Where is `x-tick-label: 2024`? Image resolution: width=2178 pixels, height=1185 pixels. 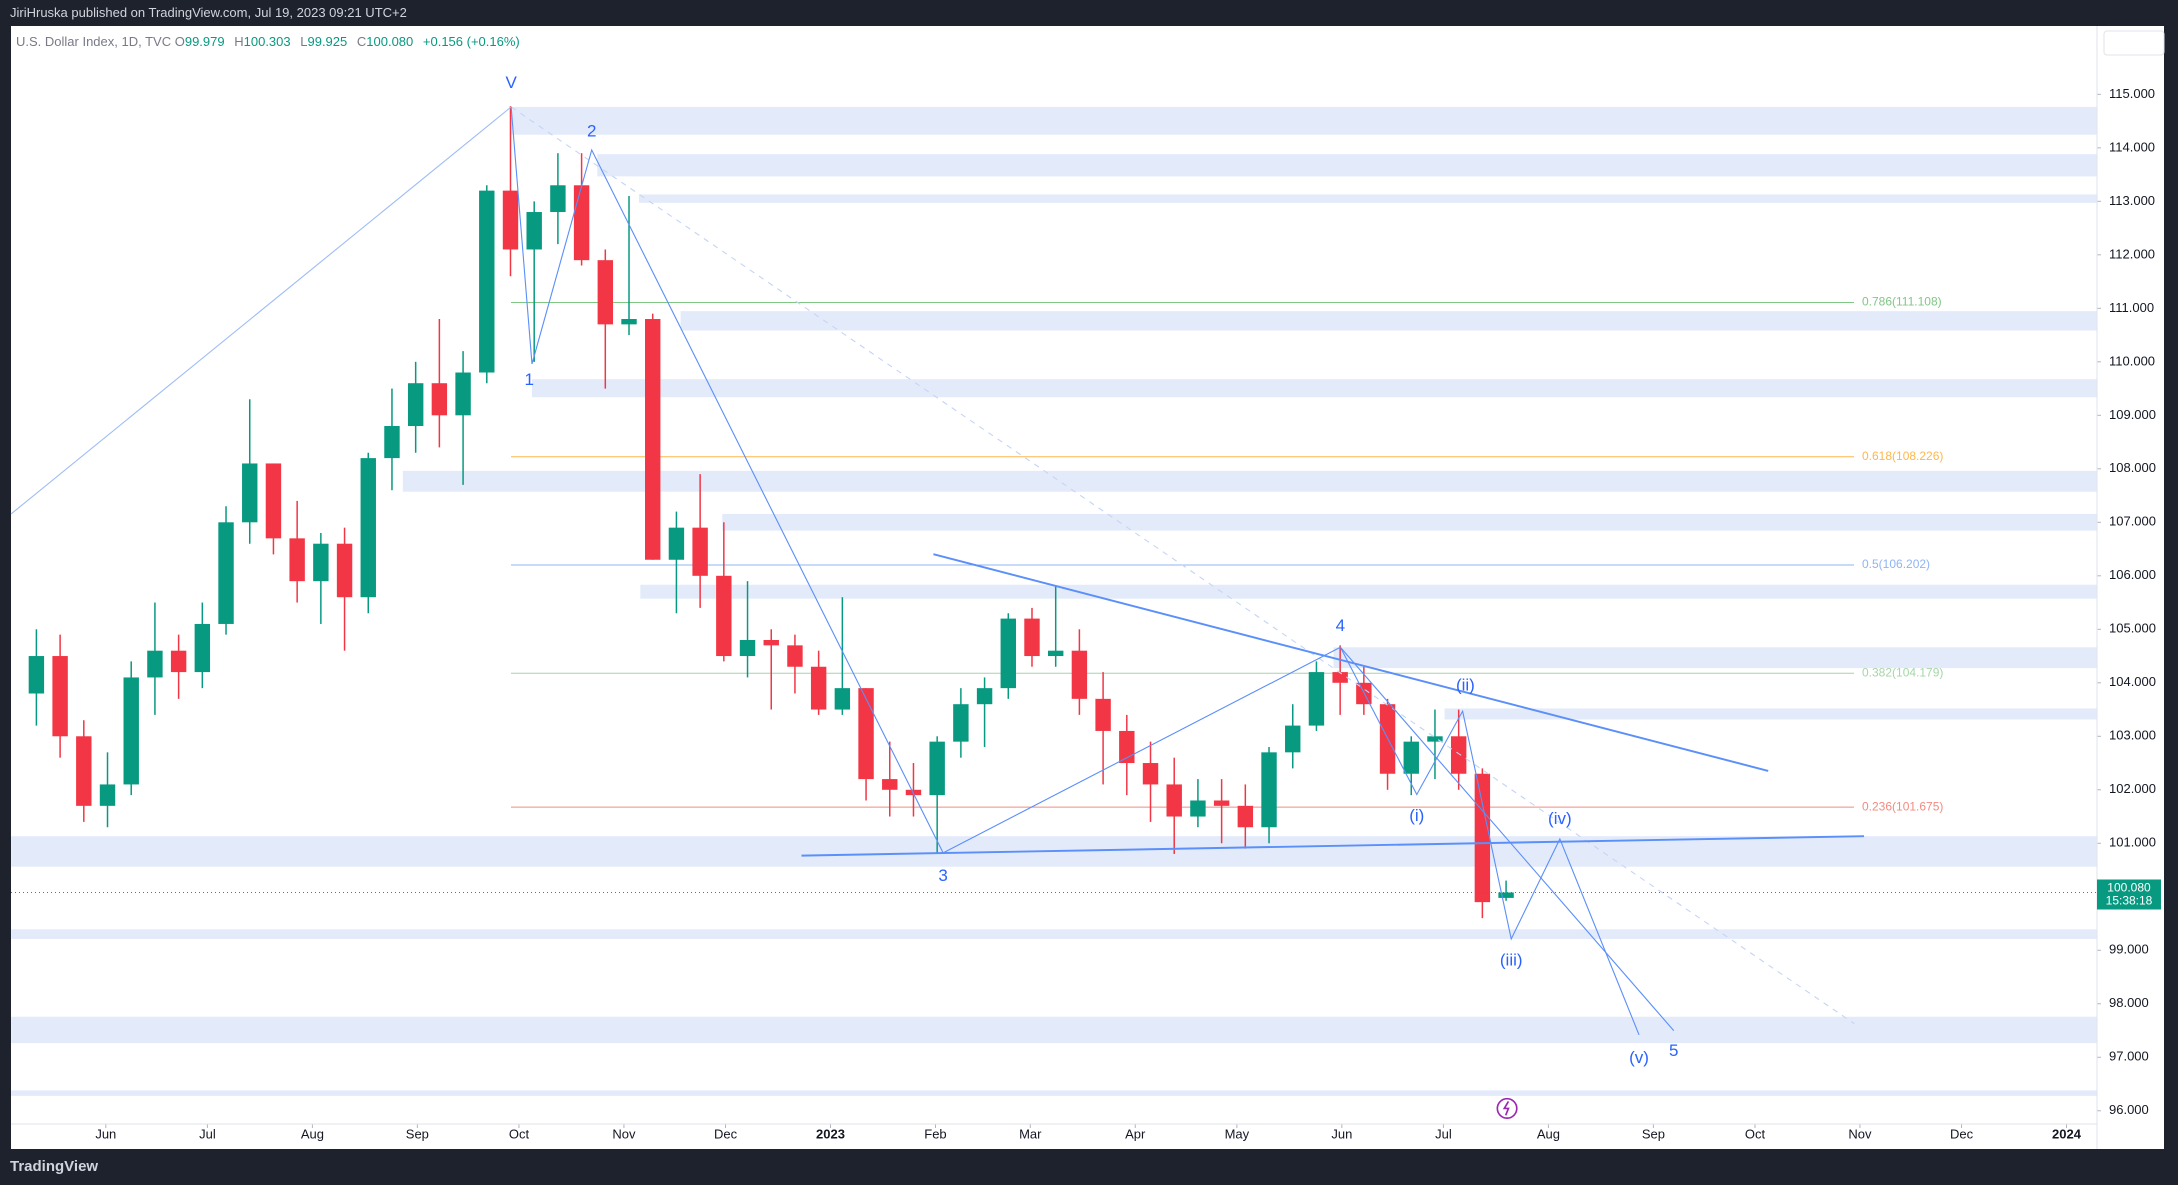
x-tick-label: 2024 is located at coordinates (2067, 1133).